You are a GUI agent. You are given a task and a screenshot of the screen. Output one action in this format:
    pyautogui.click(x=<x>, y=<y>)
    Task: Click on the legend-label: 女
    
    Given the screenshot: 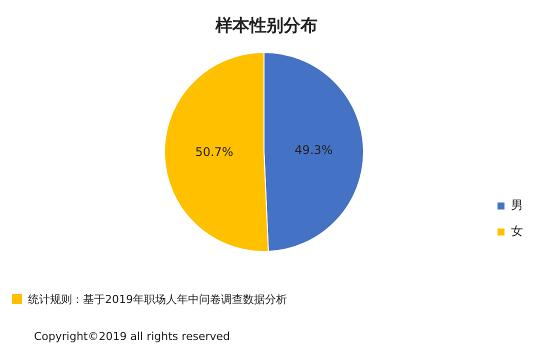 What is the action you would take?
    pyautogui.click(x=517, y=231)
    